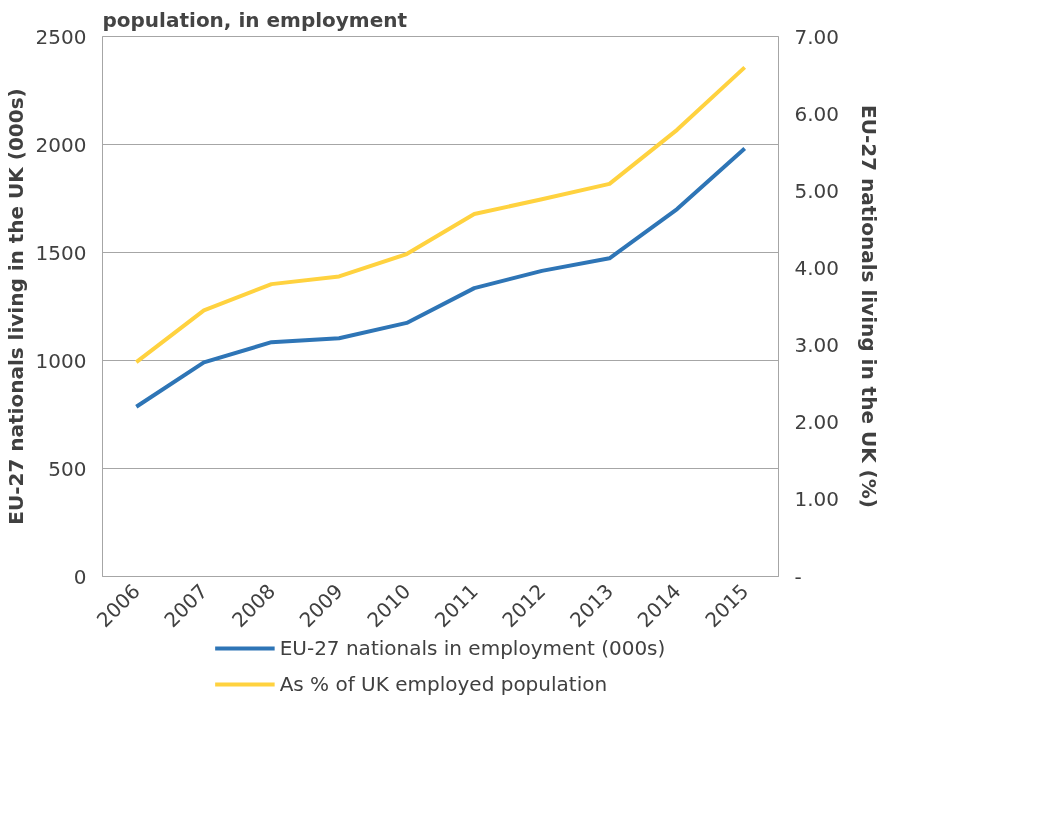 The image size is (1051, 839). Describe the element at coordinates (869, 306) in the screenshot. I see `y2-axis-title: EU-27 nationals living in the UK (%)` at that location.